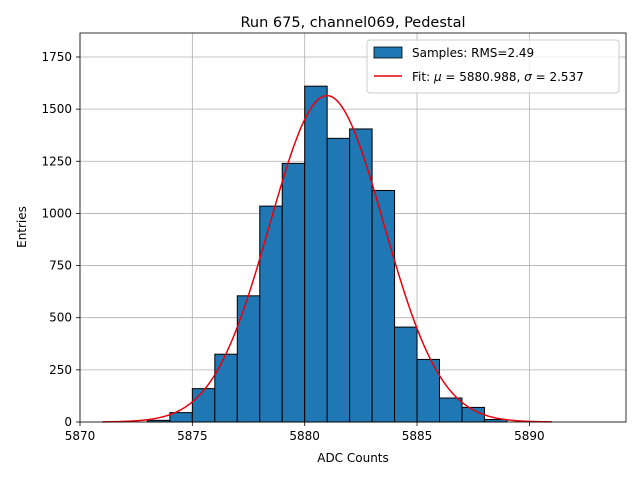  I want to click on legend-sigma-value: = 2.537, so click(558, 77).